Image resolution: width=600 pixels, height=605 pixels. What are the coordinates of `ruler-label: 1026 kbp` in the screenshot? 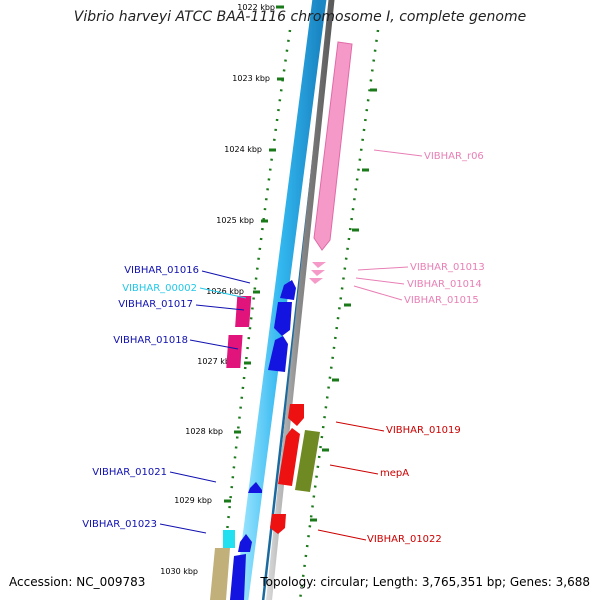 It's located at (225, 291).